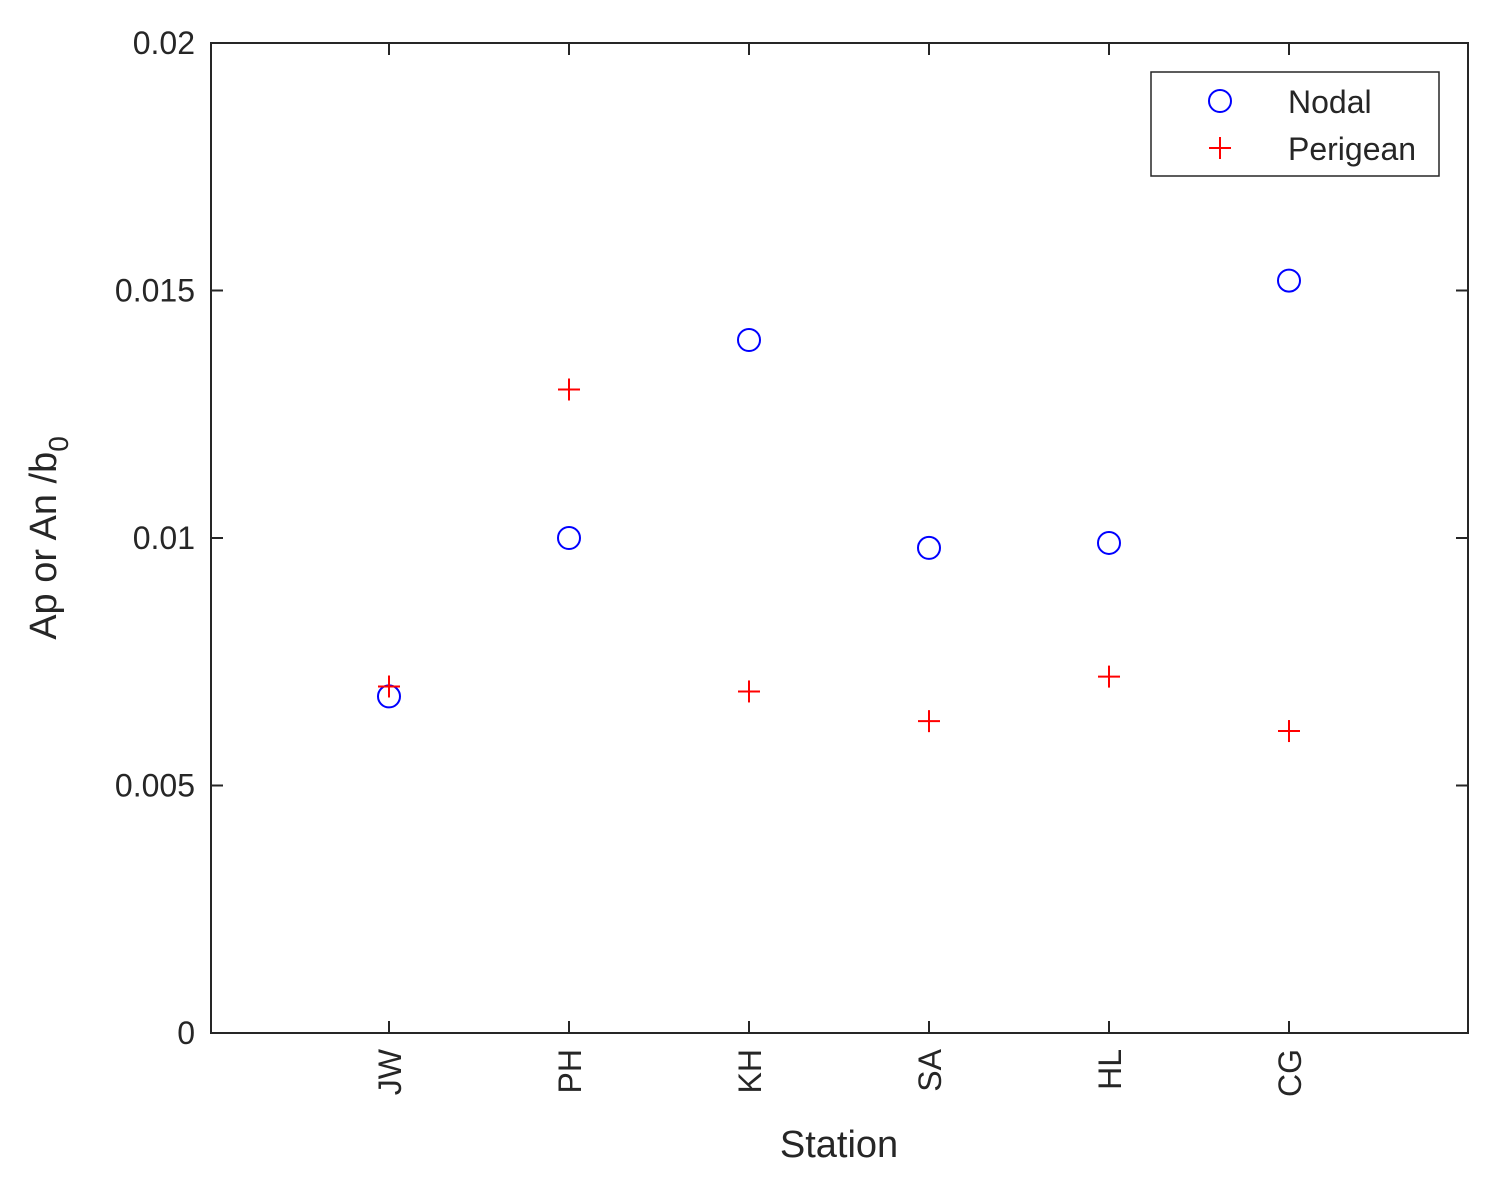  What do you see at coordinates (1220, 101) in the screenshot?
I see `legend-marker-nodal` at bounding box center [1220, 101].